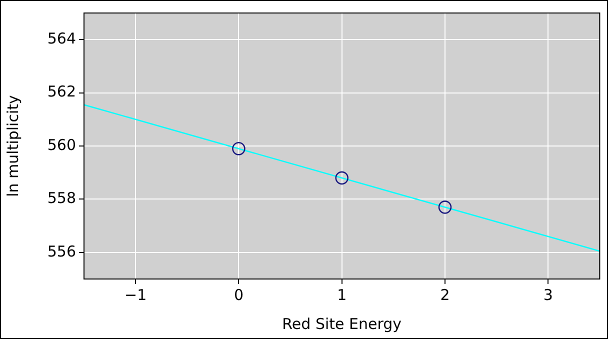  What do you see at coordinates (342, 295) in the screenshot?
I see `x-tick-label: 1` at bounding box center [342, 295].